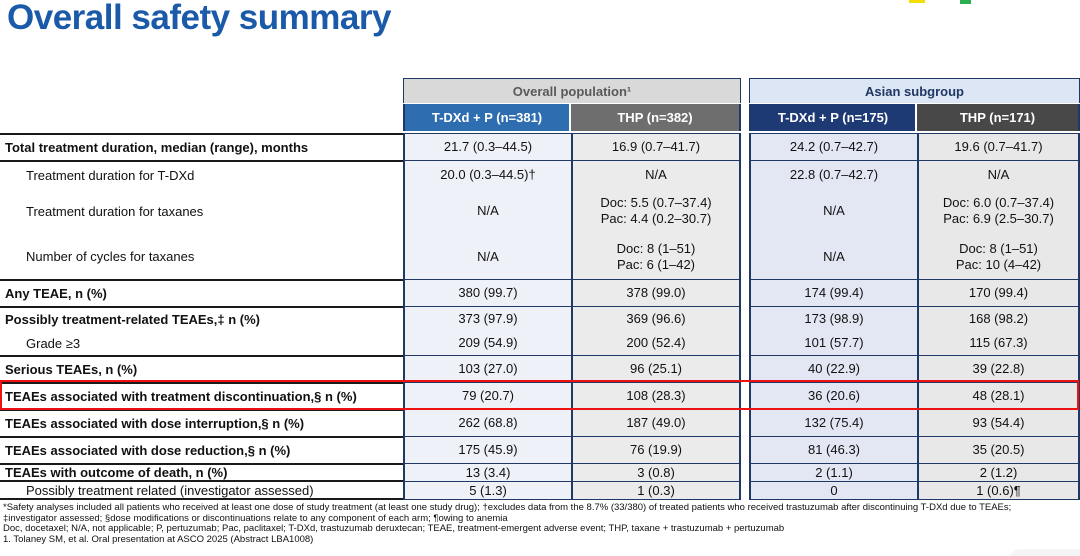 The width and height of the screenshot is (1080, 556). What do you see at coordinates (487, 491) in the screenshot?
I see `cell: 5 (1.3)` at bounding box center [487, 491].